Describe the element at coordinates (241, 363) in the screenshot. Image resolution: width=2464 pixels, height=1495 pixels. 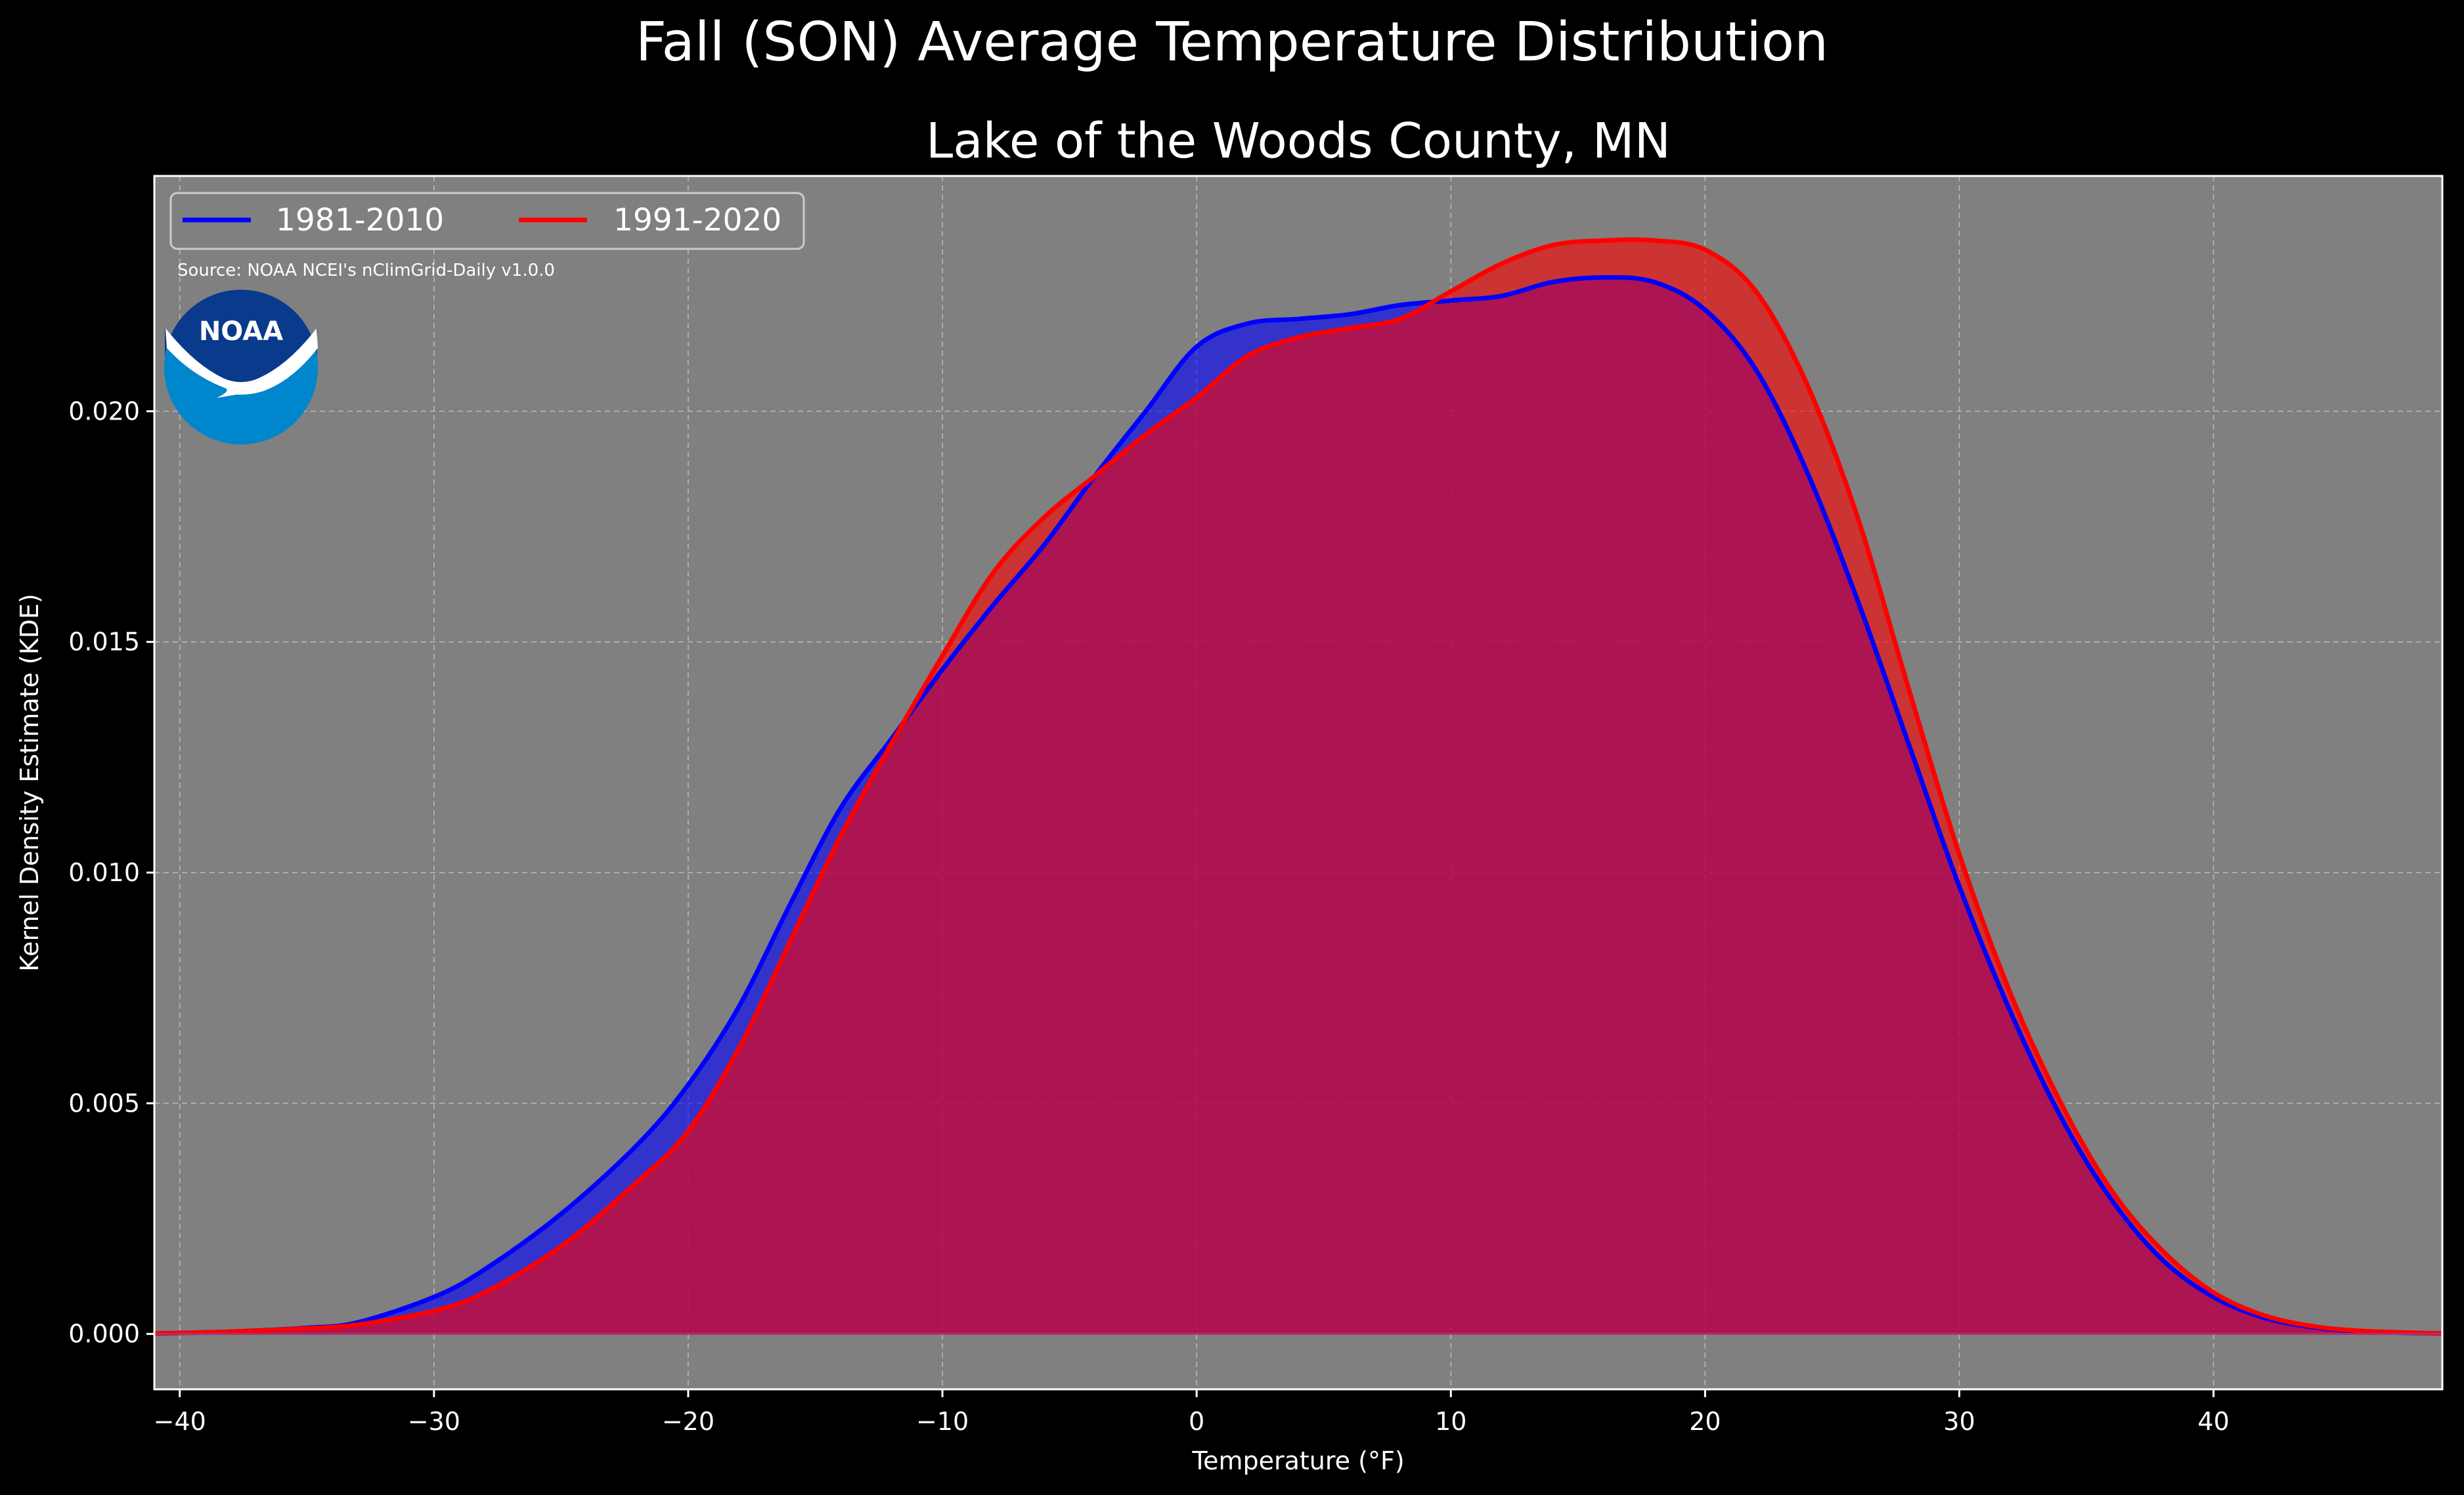
I see `noaa-logo-gull` at that location.